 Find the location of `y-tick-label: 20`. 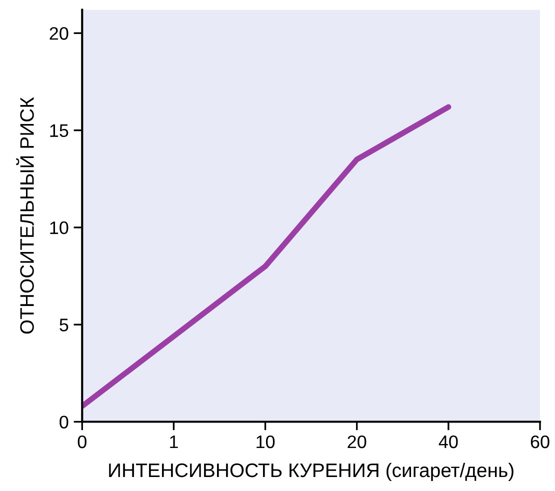

y-tick-label: 20 is located at coordinates (59, 33).